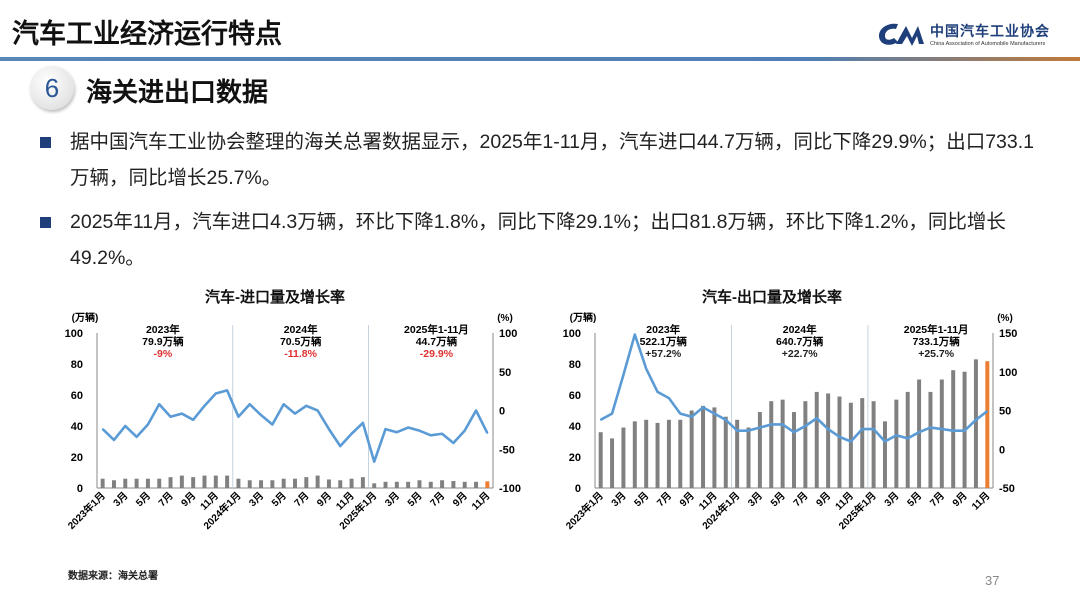 The height and width of the screenshot is (607, 1080). I want to click on growth-annotation: -9%, so click(163, 354).